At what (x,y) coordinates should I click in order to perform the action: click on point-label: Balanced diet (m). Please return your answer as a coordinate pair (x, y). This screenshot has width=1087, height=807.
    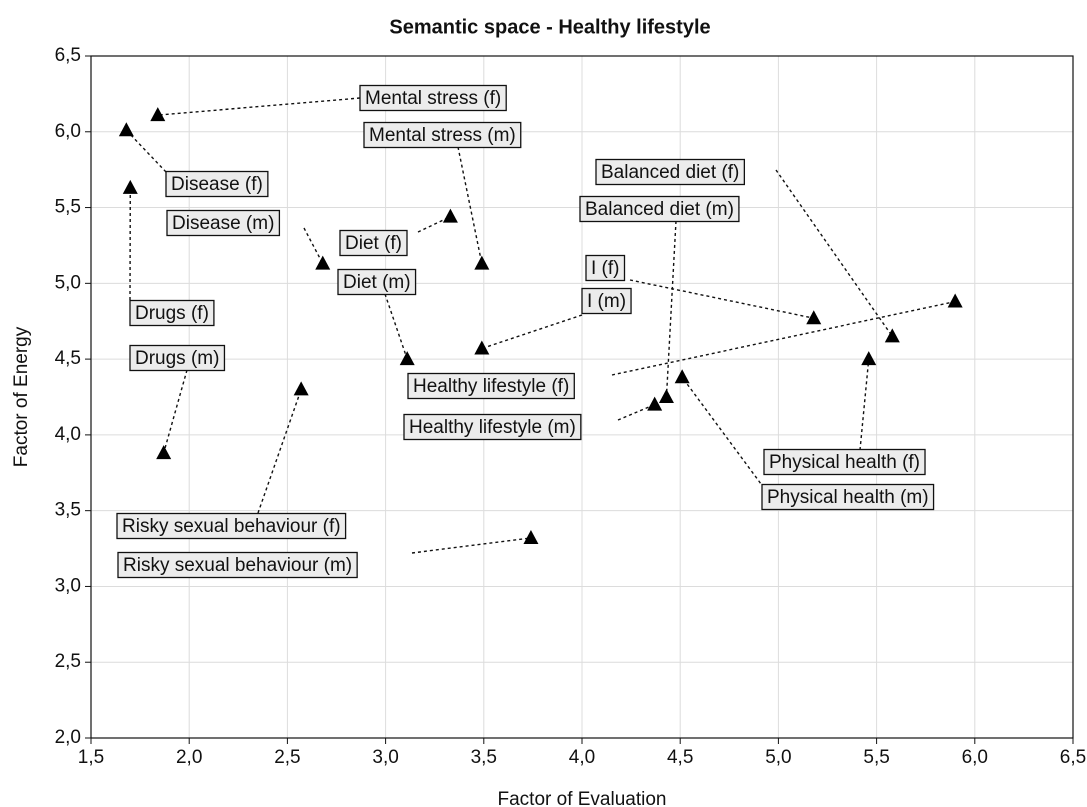
    Looking at the image, I should click on (659, 209).